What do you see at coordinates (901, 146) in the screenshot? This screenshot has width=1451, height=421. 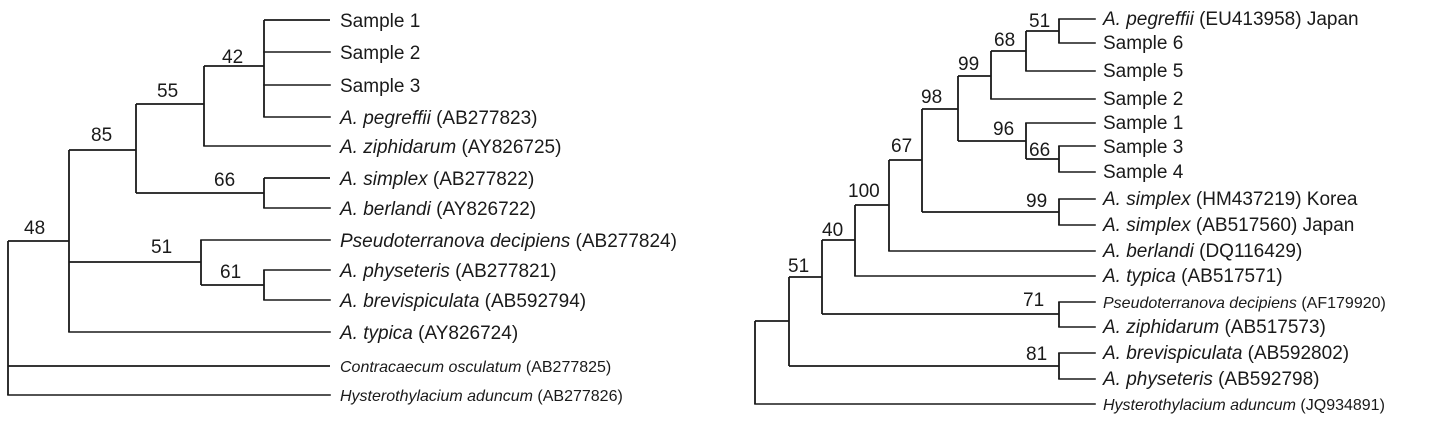 I see `bootstrap-value: 67` at bounding box center [901, 146].